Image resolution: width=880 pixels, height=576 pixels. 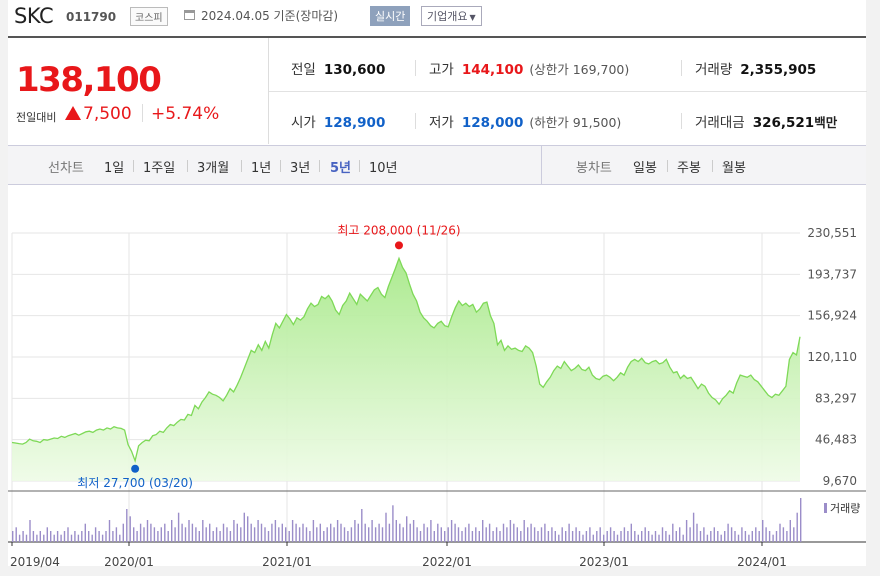 What do you see at coordinates (73, 113) in the screenshot?
I see `up-arrow-icon` at bounding box center [73, 113].